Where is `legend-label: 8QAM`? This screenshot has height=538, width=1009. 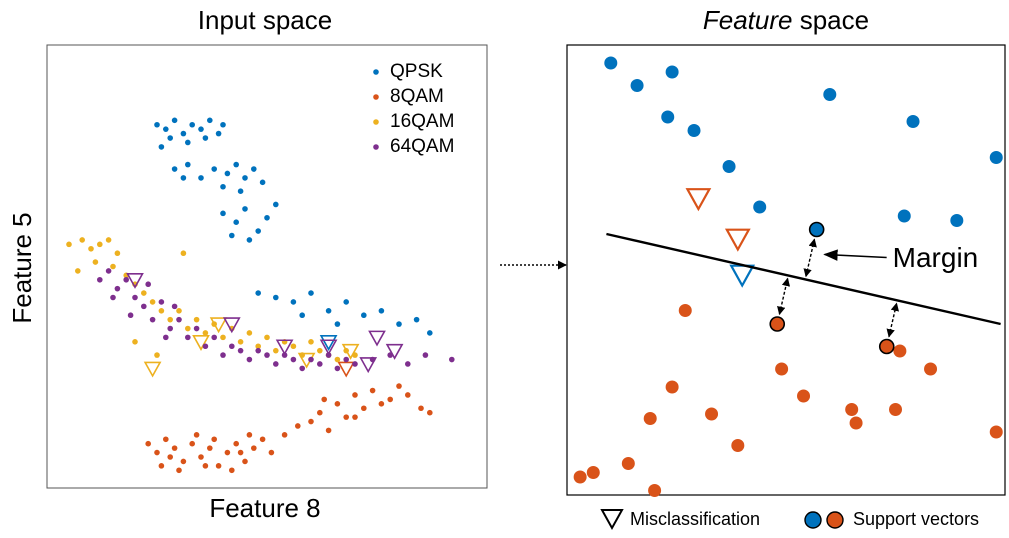
legend-label: 8QAM is located at coordinates (417, 96).